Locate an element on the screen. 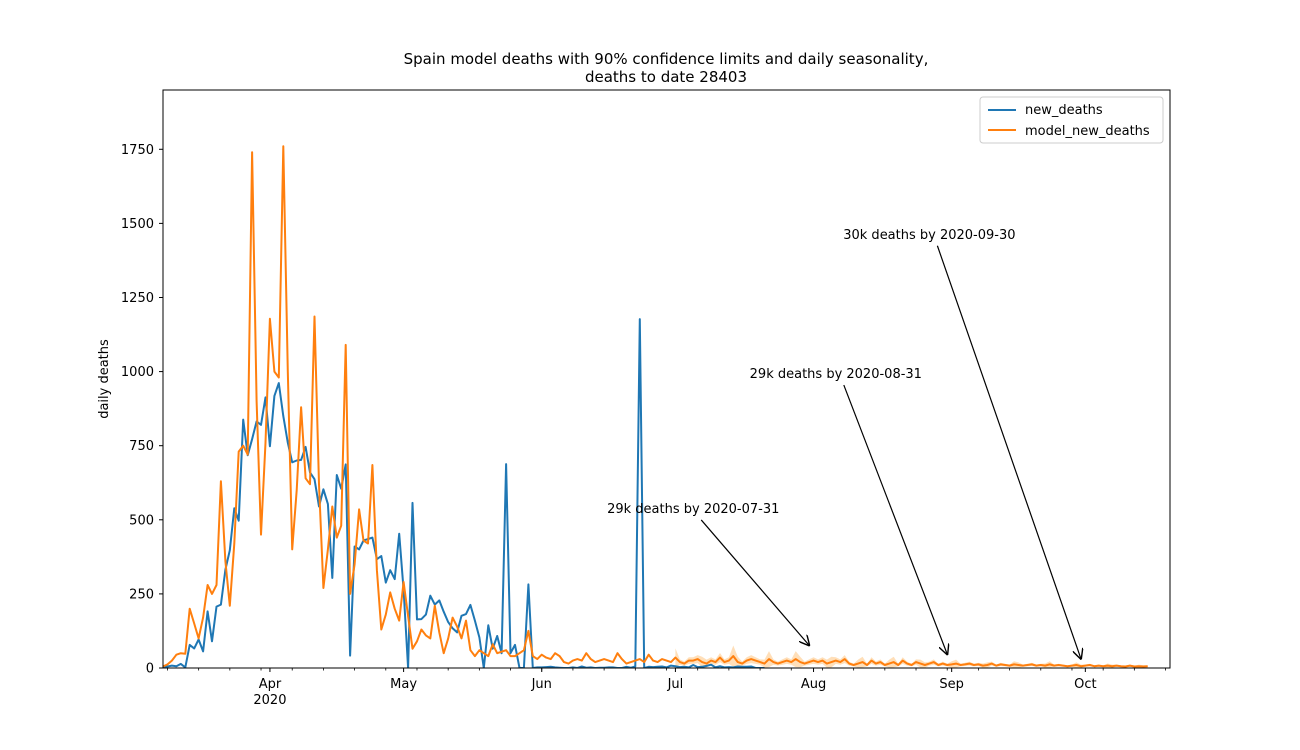 This screenshot has height=750, width=1300. y-tick-label: 500 is located at coordinates (141, 520).